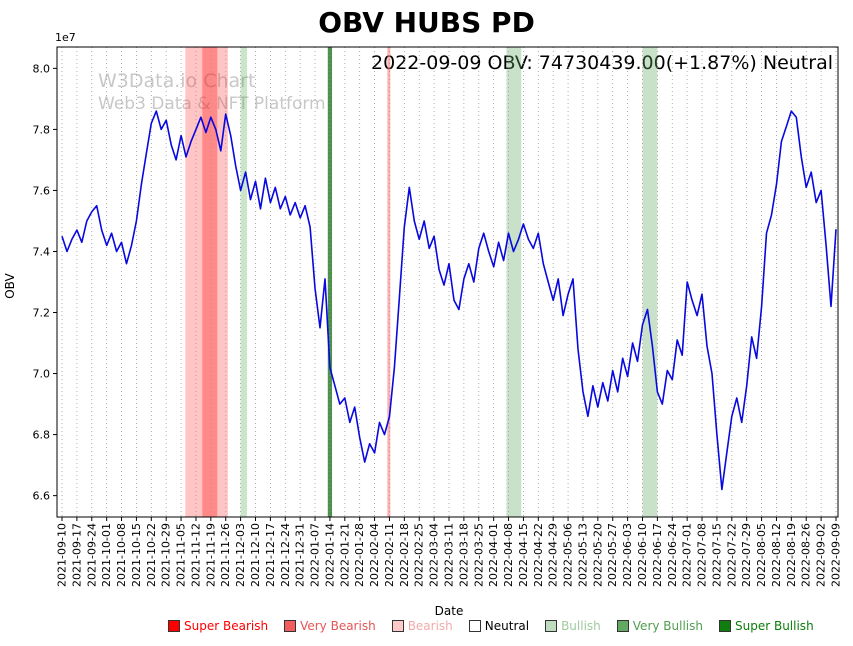 The height and width of the screenshot is (646, 853). I want to click on x-tick-label: 2022-07-01, so click(687, 555).